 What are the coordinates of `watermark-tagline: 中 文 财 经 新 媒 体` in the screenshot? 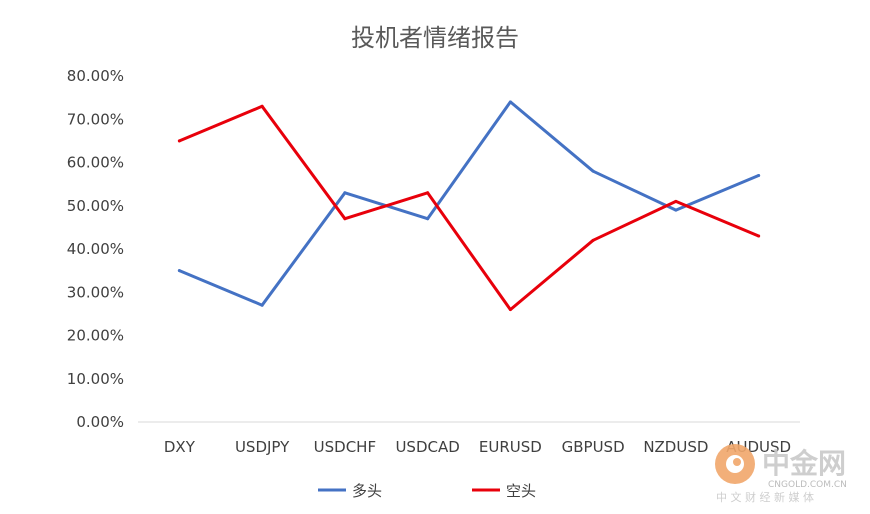 It's located at (765, 497).